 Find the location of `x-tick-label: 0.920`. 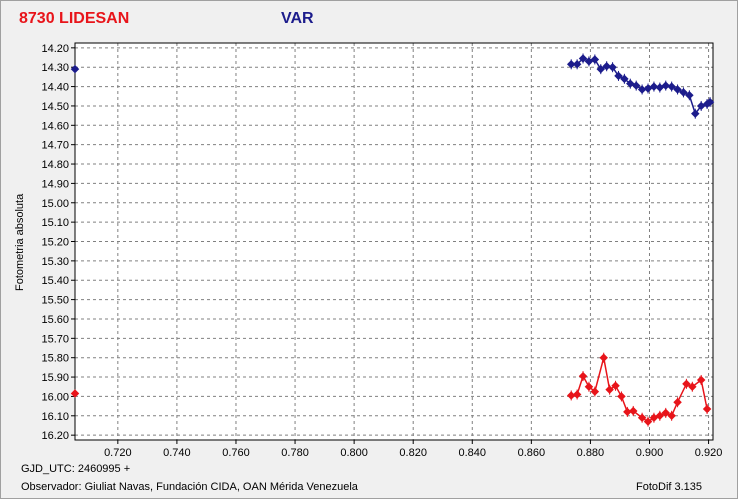

x-tick-label: 0.920 is located at coordinates (709, 453).